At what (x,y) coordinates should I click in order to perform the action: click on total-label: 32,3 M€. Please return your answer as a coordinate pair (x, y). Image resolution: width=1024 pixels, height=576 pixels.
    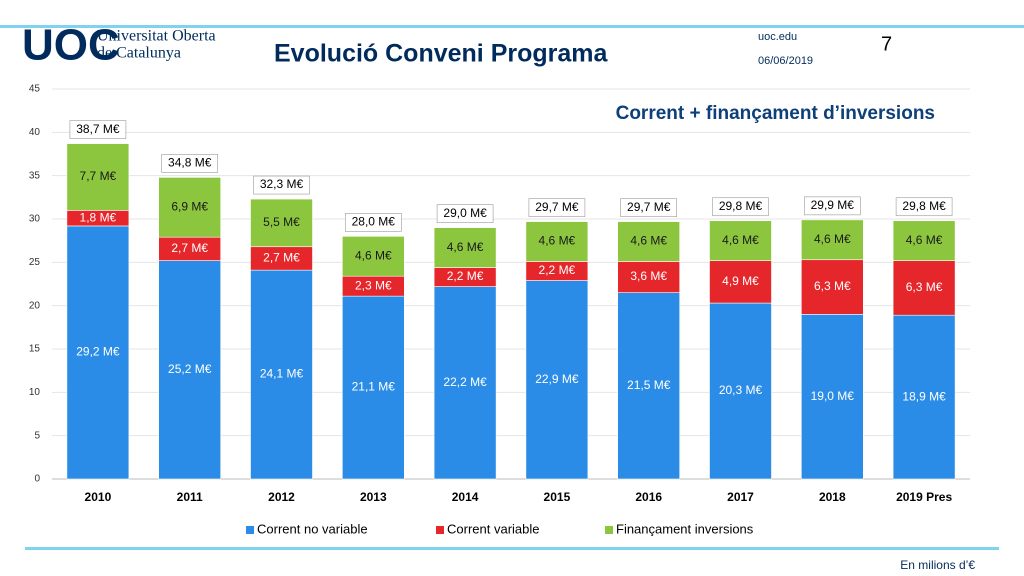
    Looking at the image, I should click on (282, 184).